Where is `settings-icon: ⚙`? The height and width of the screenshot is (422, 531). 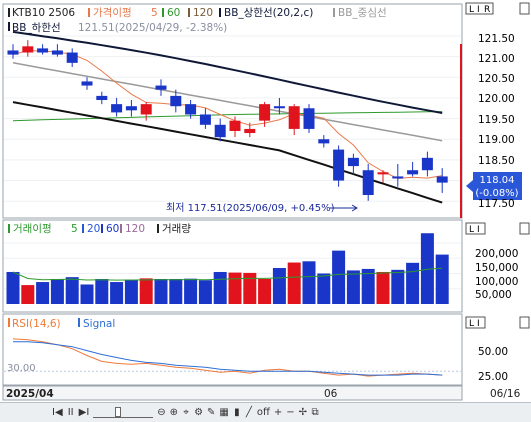
settings-icon: ⚙ is located at coordinates (199, 412).